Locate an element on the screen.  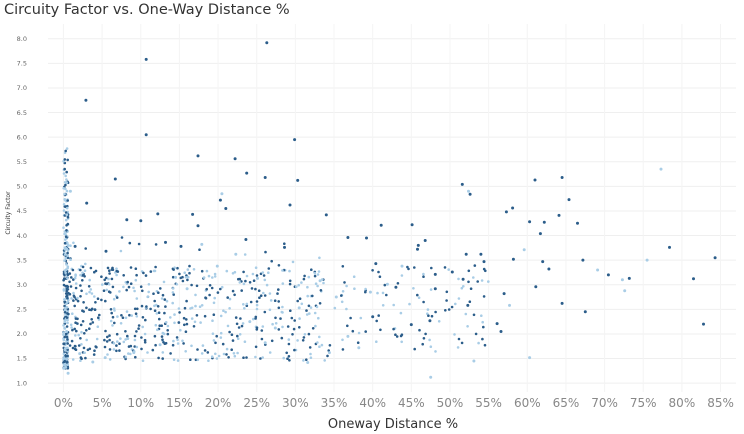
x-tick-label: 20% is located at coordinates (218, 403).